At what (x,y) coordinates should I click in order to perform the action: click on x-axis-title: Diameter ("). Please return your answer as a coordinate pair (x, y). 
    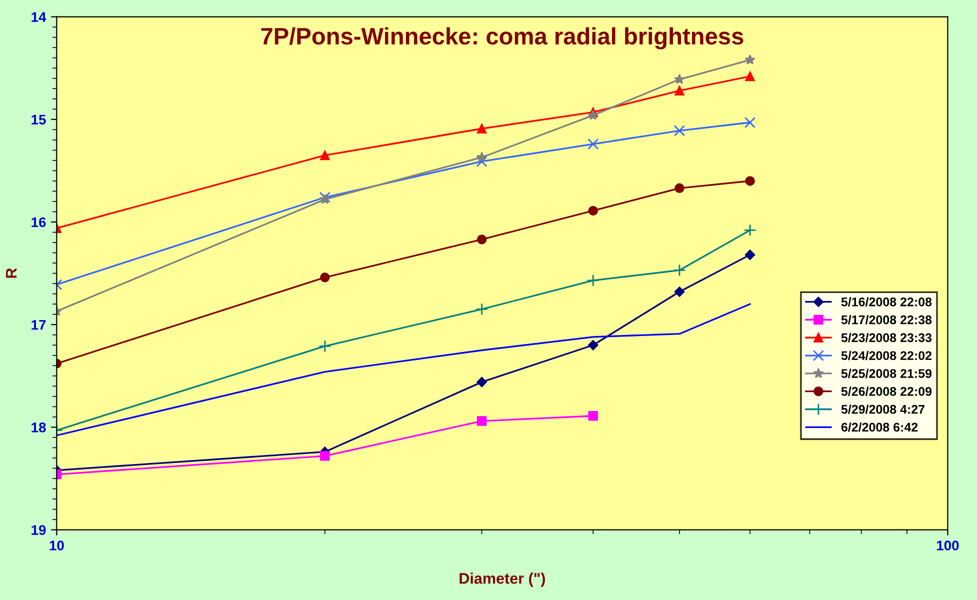
    Looking at the image, I should click on (502, 579).